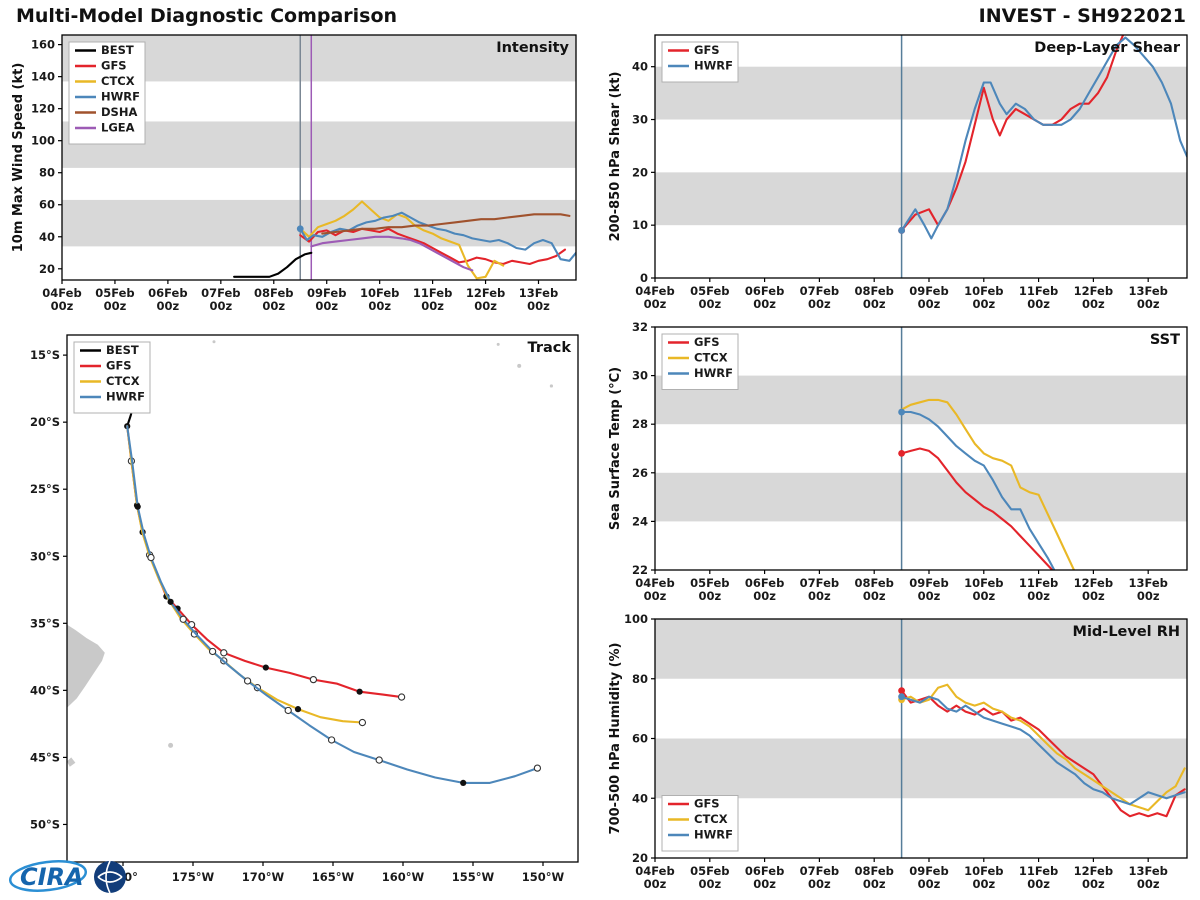  Describe the element at coordinates (543, 877) in the screenshot. I see `x-tick-label: 150°W` at that location.